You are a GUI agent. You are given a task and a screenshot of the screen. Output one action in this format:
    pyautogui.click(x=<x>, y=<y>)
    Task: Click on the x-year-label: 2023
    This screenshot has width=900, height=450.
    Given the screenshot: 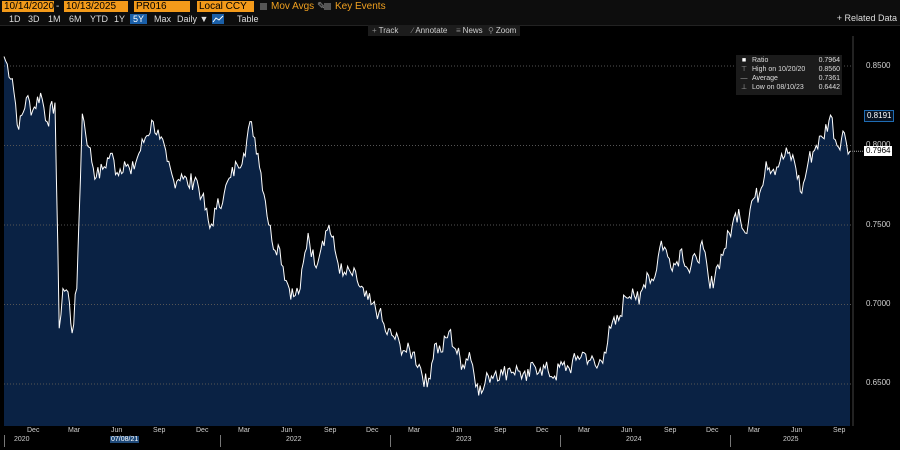 What is the action you would take?
    pyautogui.click(x=464, y=439)
    